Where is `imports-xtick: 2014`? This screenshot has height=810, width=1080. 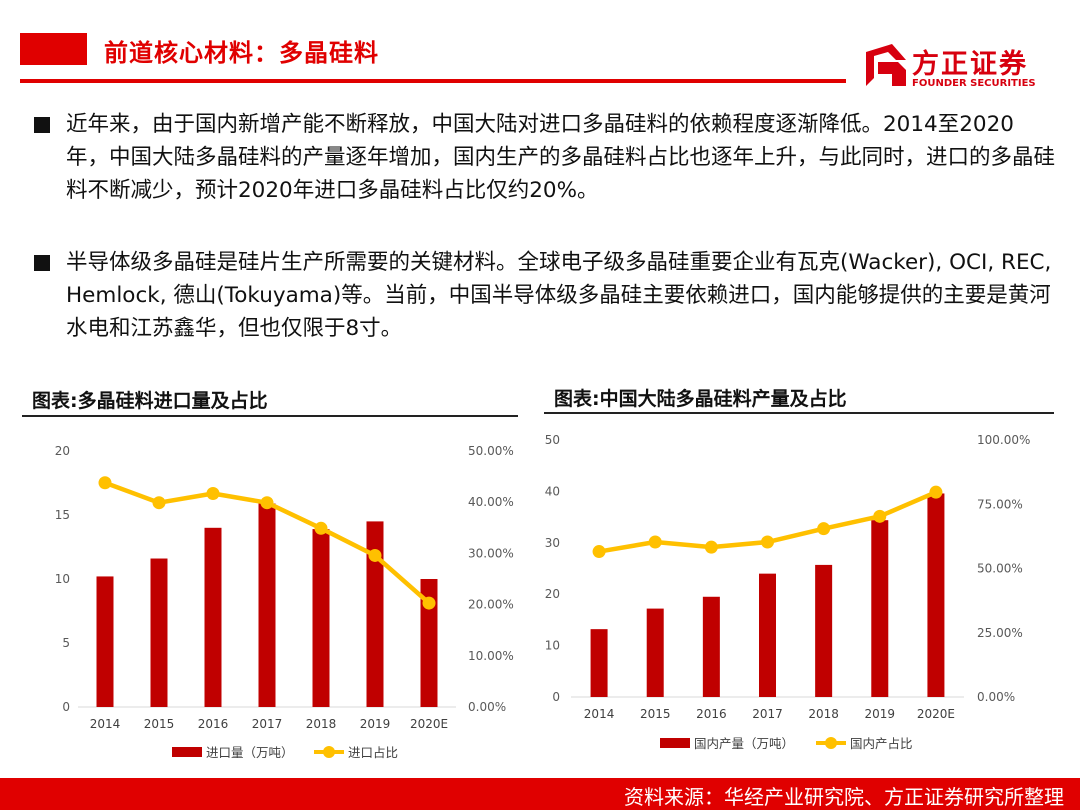
imports-xtick: 2014 is located at coordinates (105, 724).